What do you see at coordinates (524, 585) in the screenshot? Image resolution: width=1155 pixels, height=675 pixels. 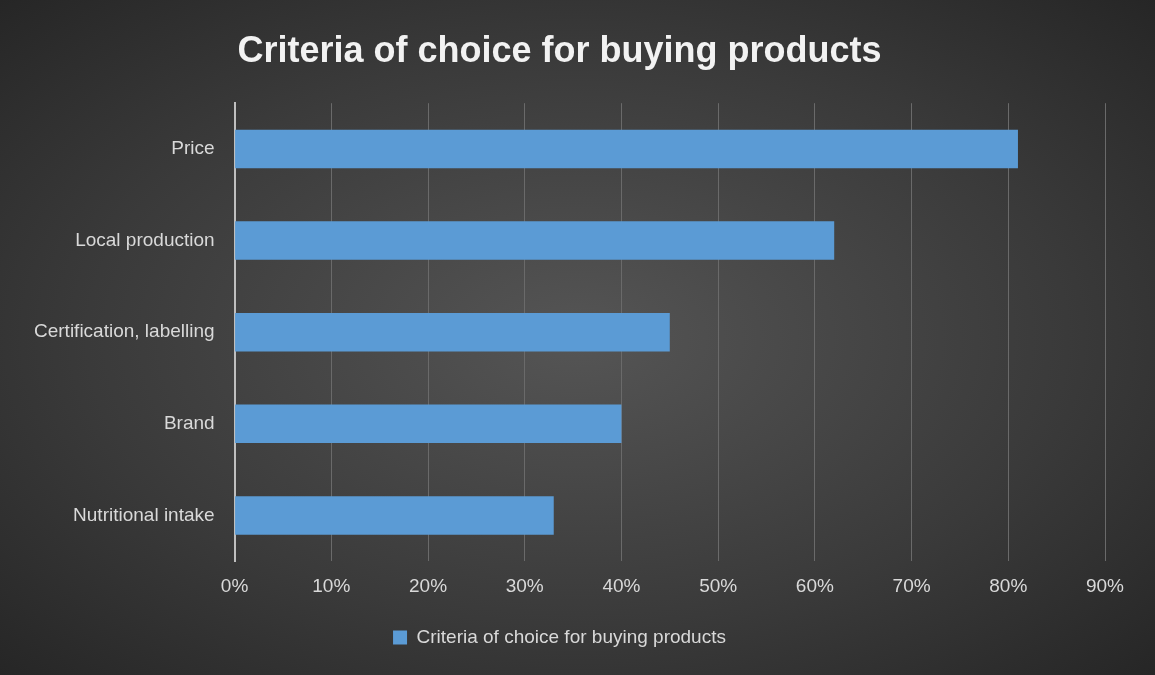 I see `x-tick-label: 30%` at bounding box center [524, 585].